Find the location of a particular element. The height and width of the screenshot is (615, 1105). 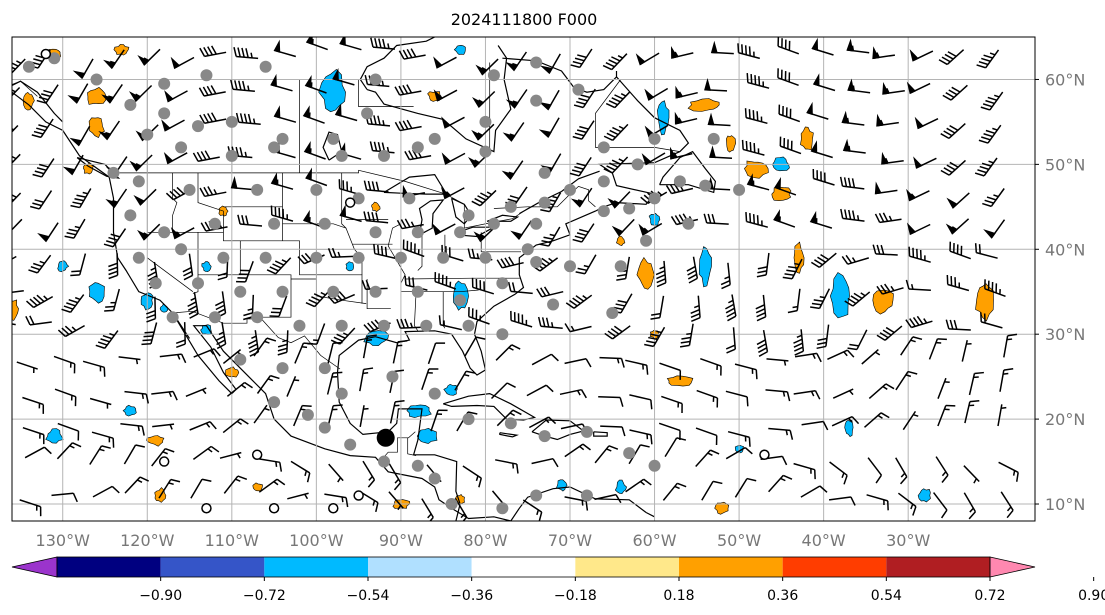

chart-title: 2024111800 F000 is located at coordinates (524, 19).